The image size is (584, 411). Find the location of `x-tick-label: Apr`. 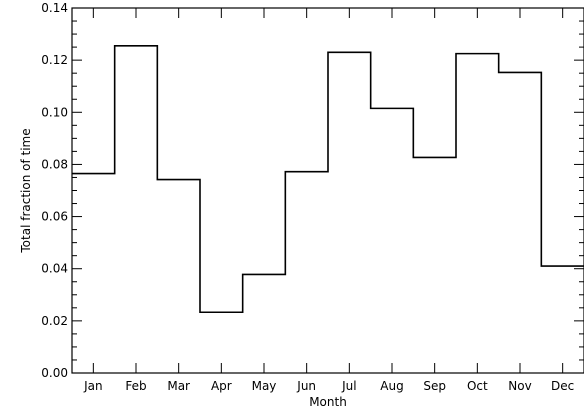

x-tick-label: Apr is located at coordinates (221, 386).